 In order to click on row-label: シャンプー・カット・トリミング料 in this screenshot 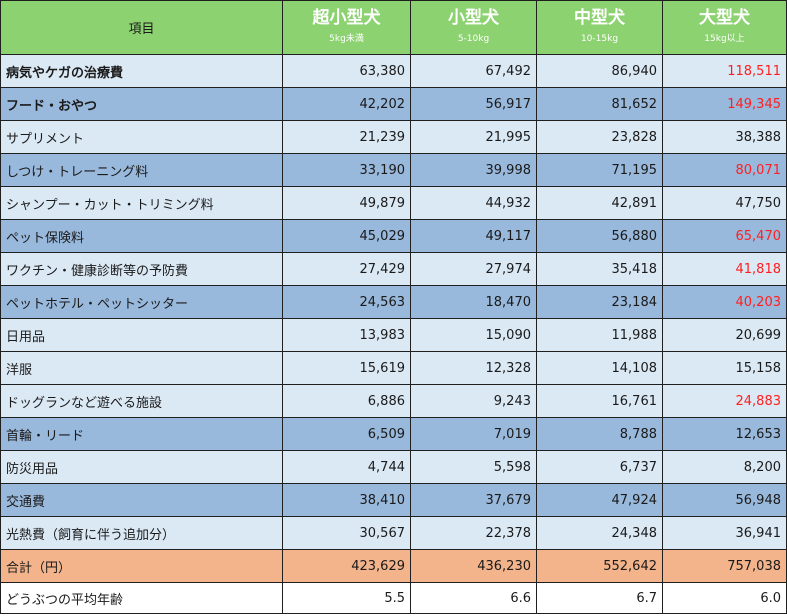, I will do `click(141, 203)`.